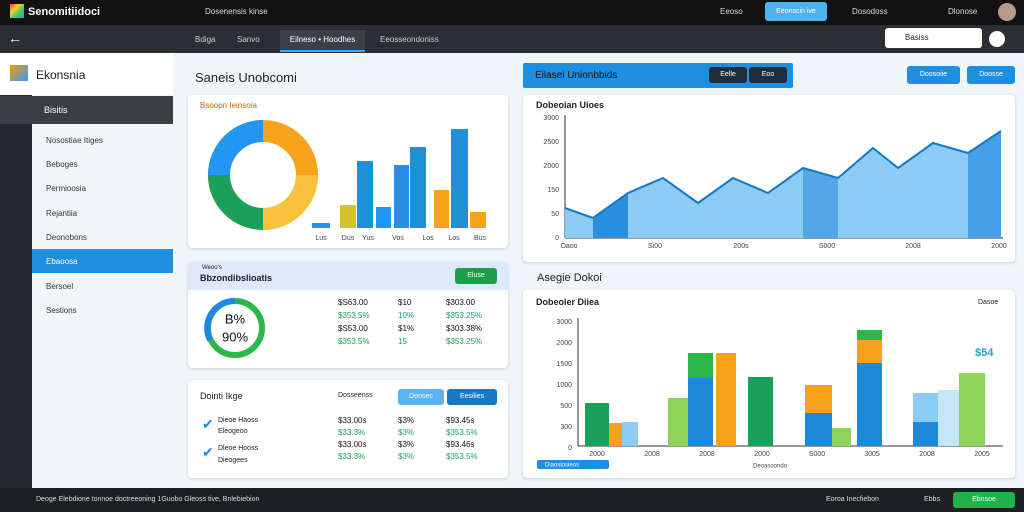 This screenshot has width=1024, height=512. What do you see at coordinates (235, 336) in the screenshot?
I see `ring-text: 90%` at bounding box center [235, 336].